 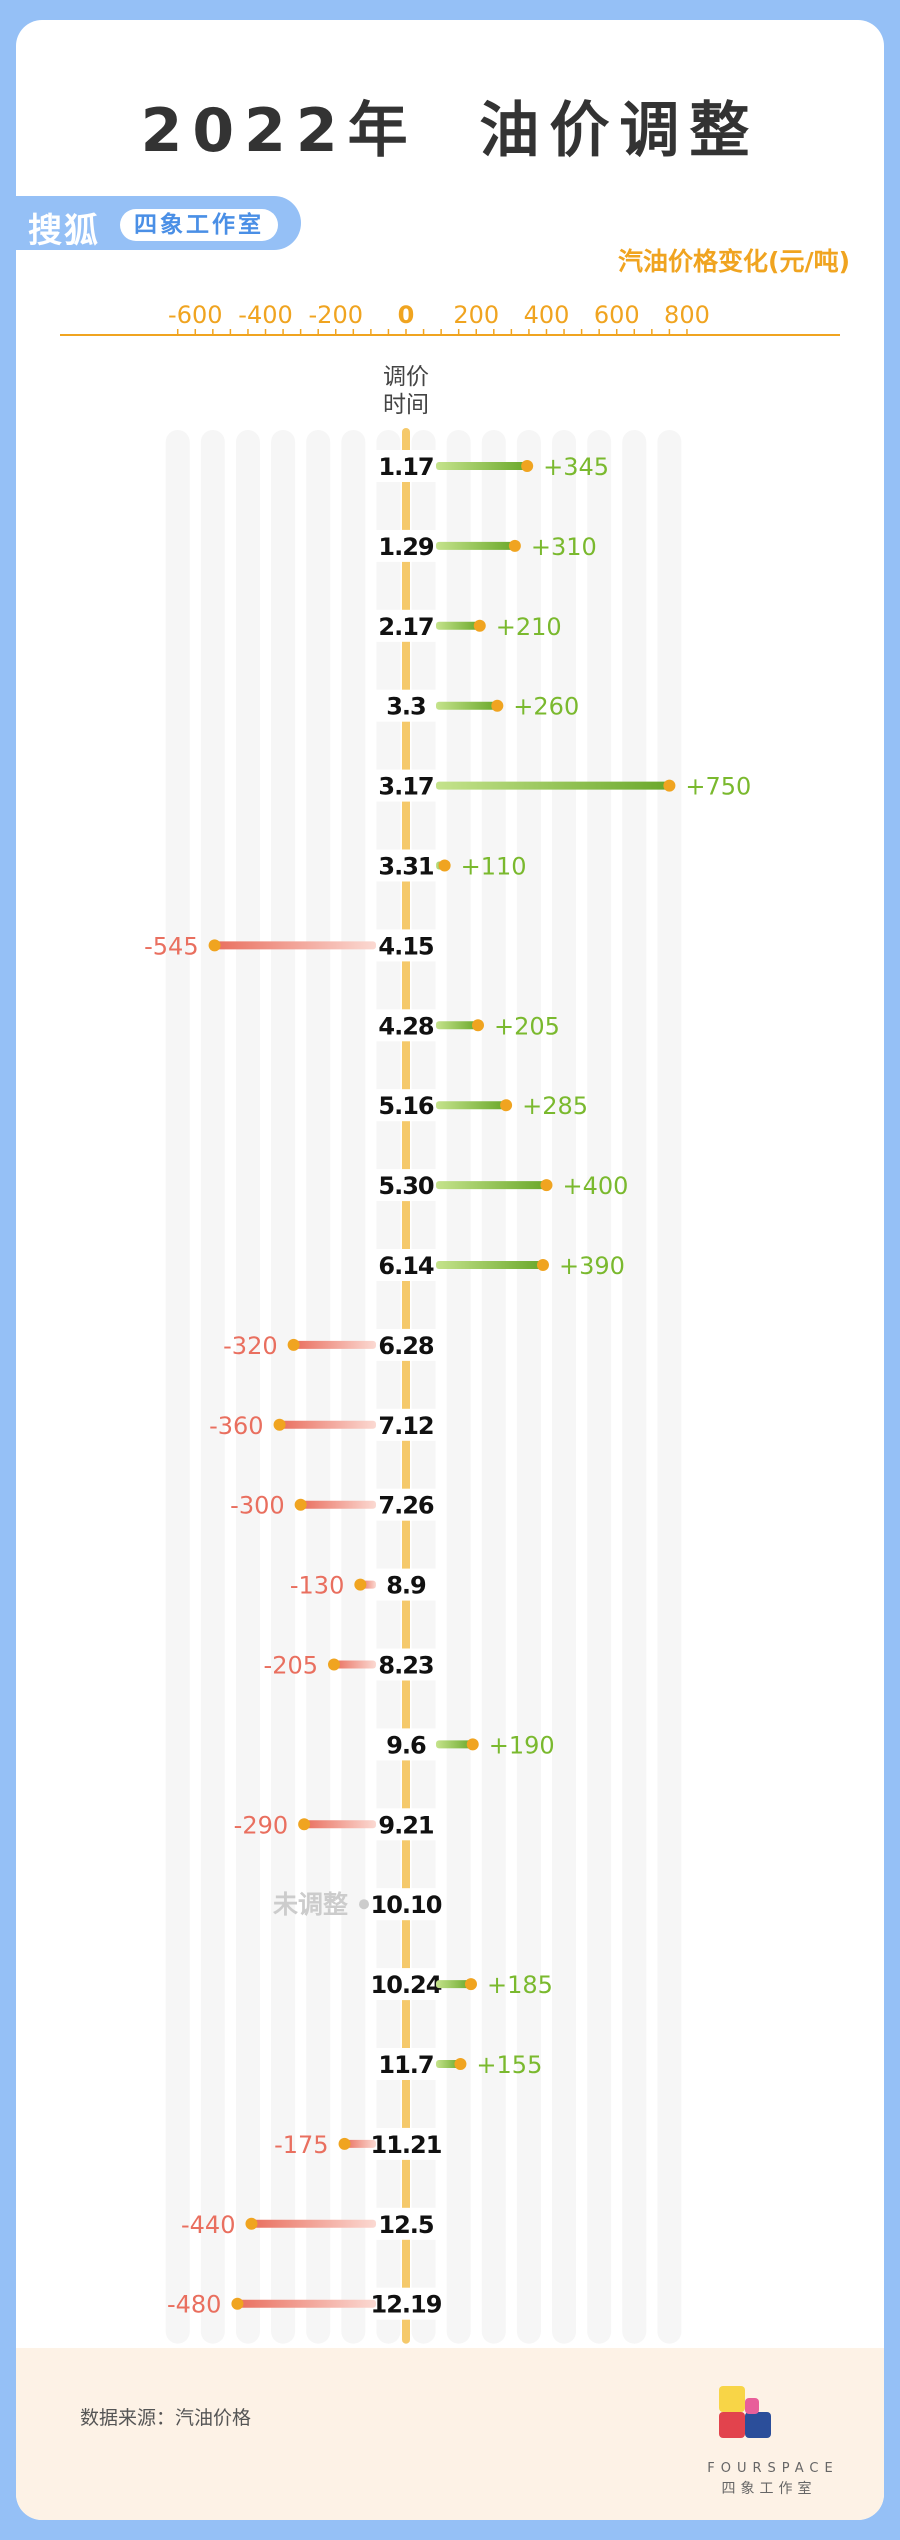 What do you see at coordinates (450, 2434) in the screenshot?
I see `footer: 数据来源：汽油价格 FOURSPACE 四象工作室` at bounding box center [450, 2434].